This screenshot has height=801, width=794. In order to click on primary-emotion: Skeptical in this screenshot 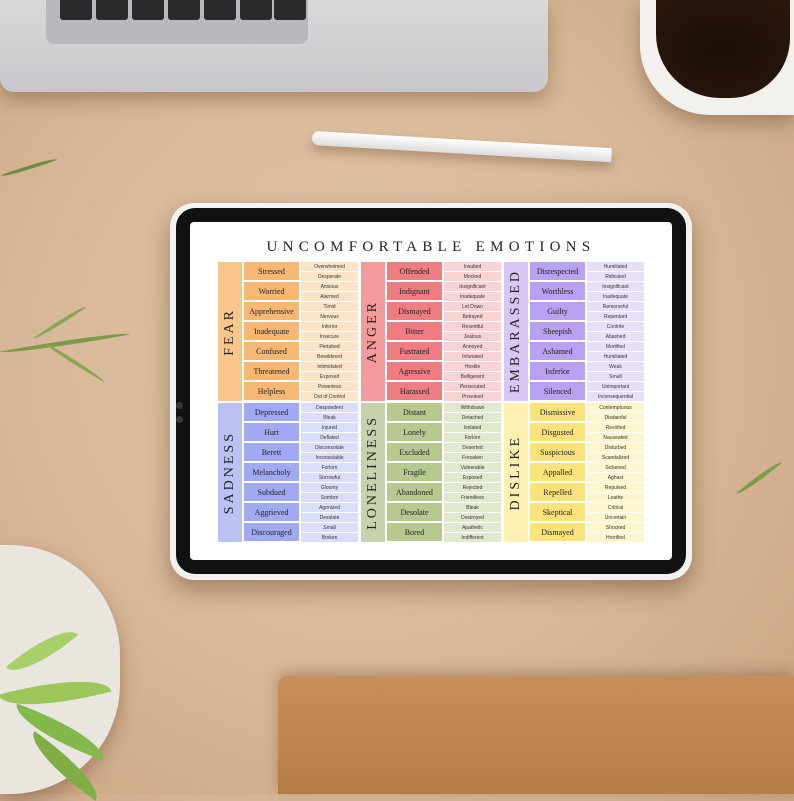, I will do `click(557, 512)`.